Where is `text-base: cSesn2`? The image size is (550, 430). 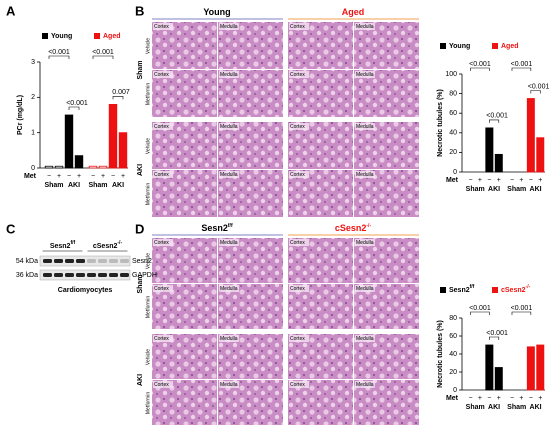
text-base: cSesn2 is located at coordinates (351, 228).